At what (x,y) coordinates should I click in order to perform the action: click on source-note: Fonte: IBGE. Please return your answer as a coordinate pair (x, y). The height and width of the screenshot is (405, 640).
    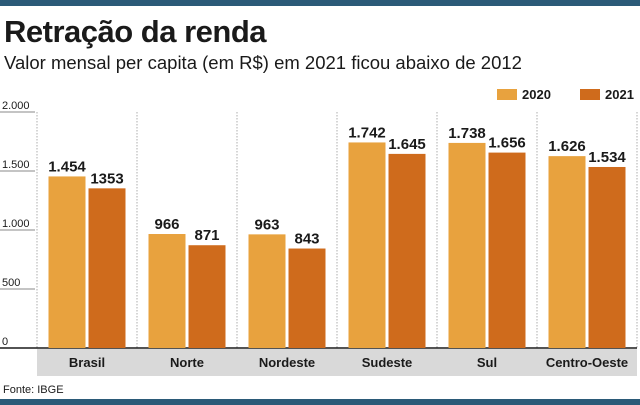
    Looking at the image, I should click on (33, 390).